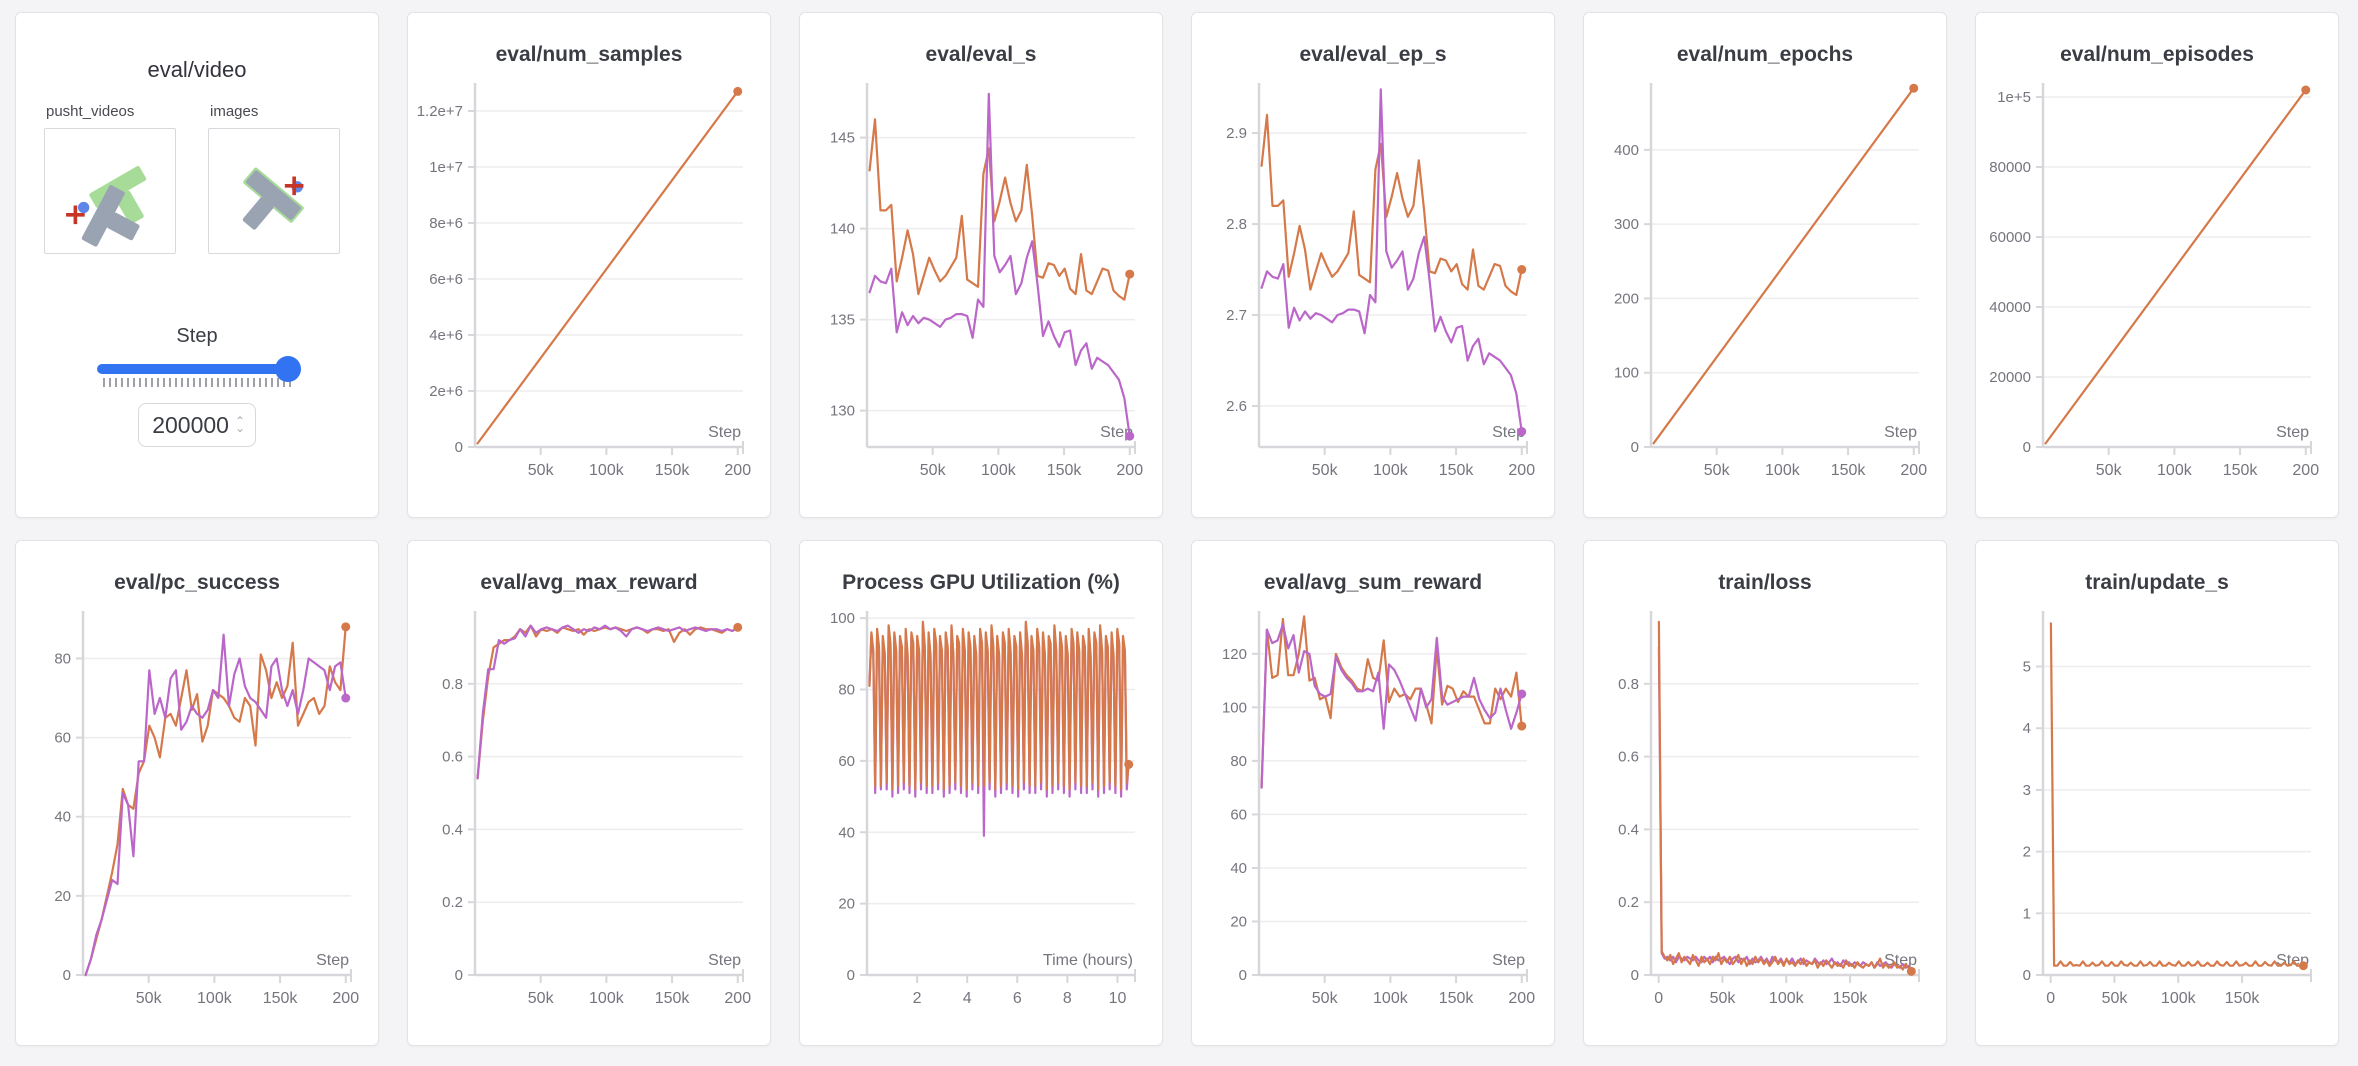  I want to click on svg-text: 400, so click(1626, 150).